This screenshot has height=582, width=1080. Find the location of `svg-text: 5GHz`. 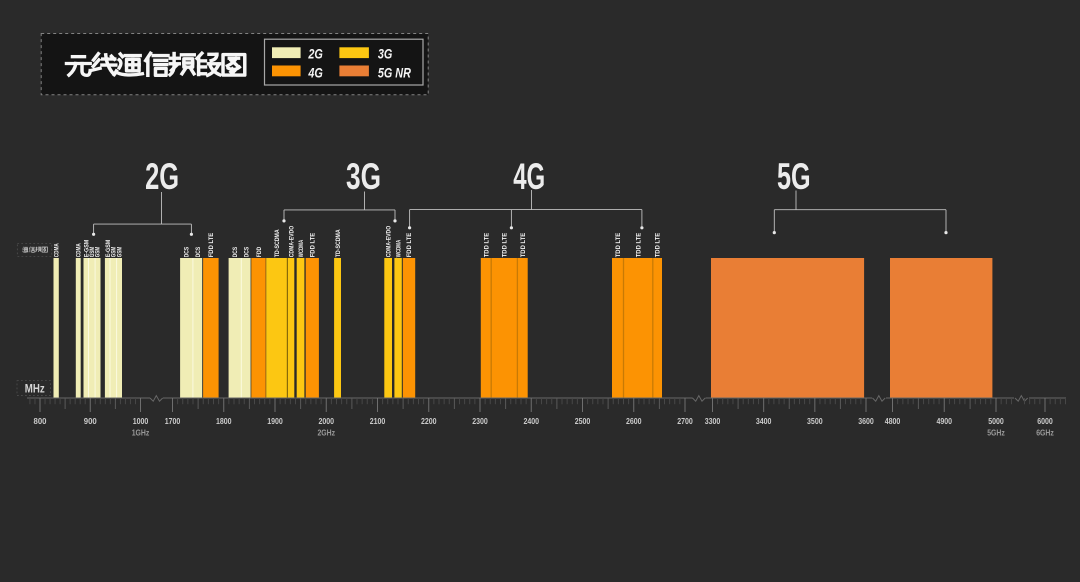

svg-text: 5GHz is located at coordinates (996, 432).